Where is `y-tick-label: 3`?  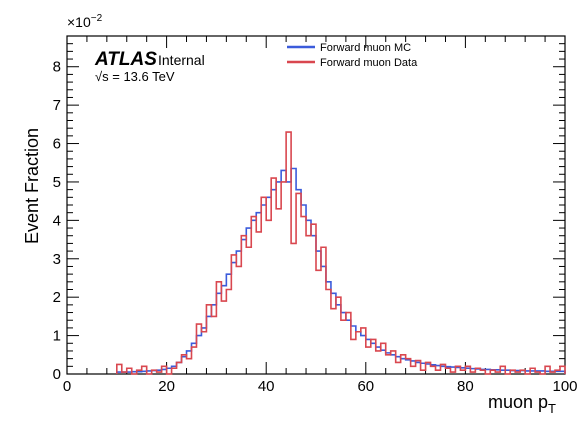 y-tick-label: 3 is located at coordinates (57, 259).